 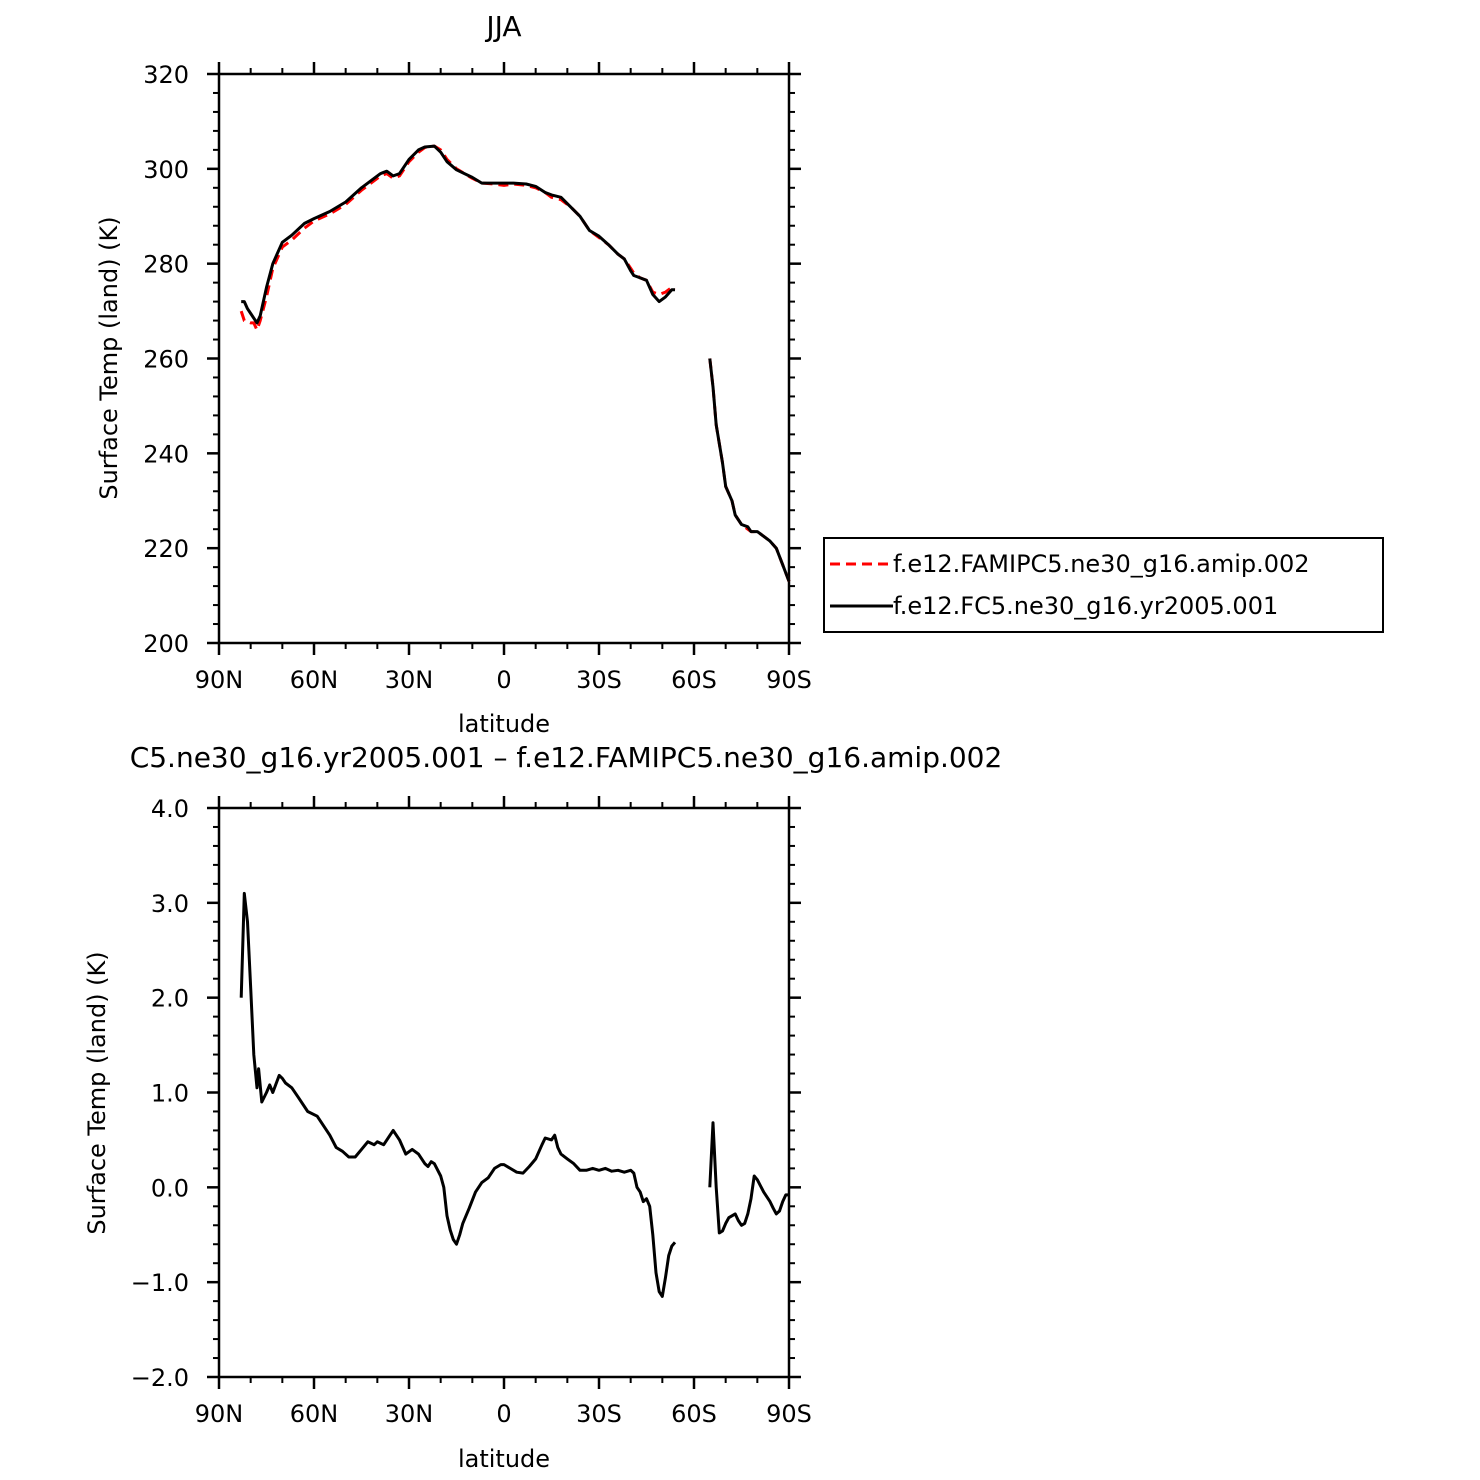 I want to click on y-tick-label: 320, so click(x=166, y=75).